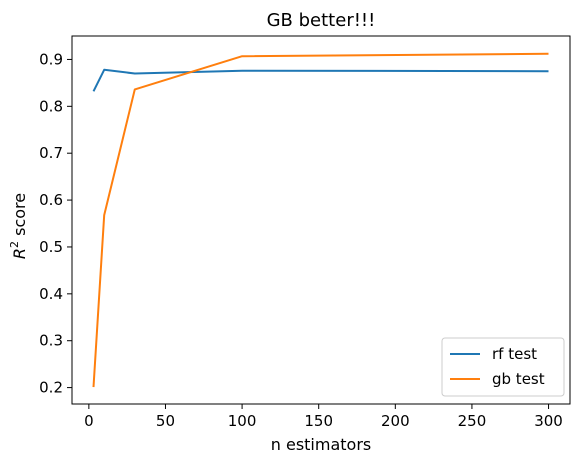  I want to click on x-tick-label: 300, so click(548, 421).